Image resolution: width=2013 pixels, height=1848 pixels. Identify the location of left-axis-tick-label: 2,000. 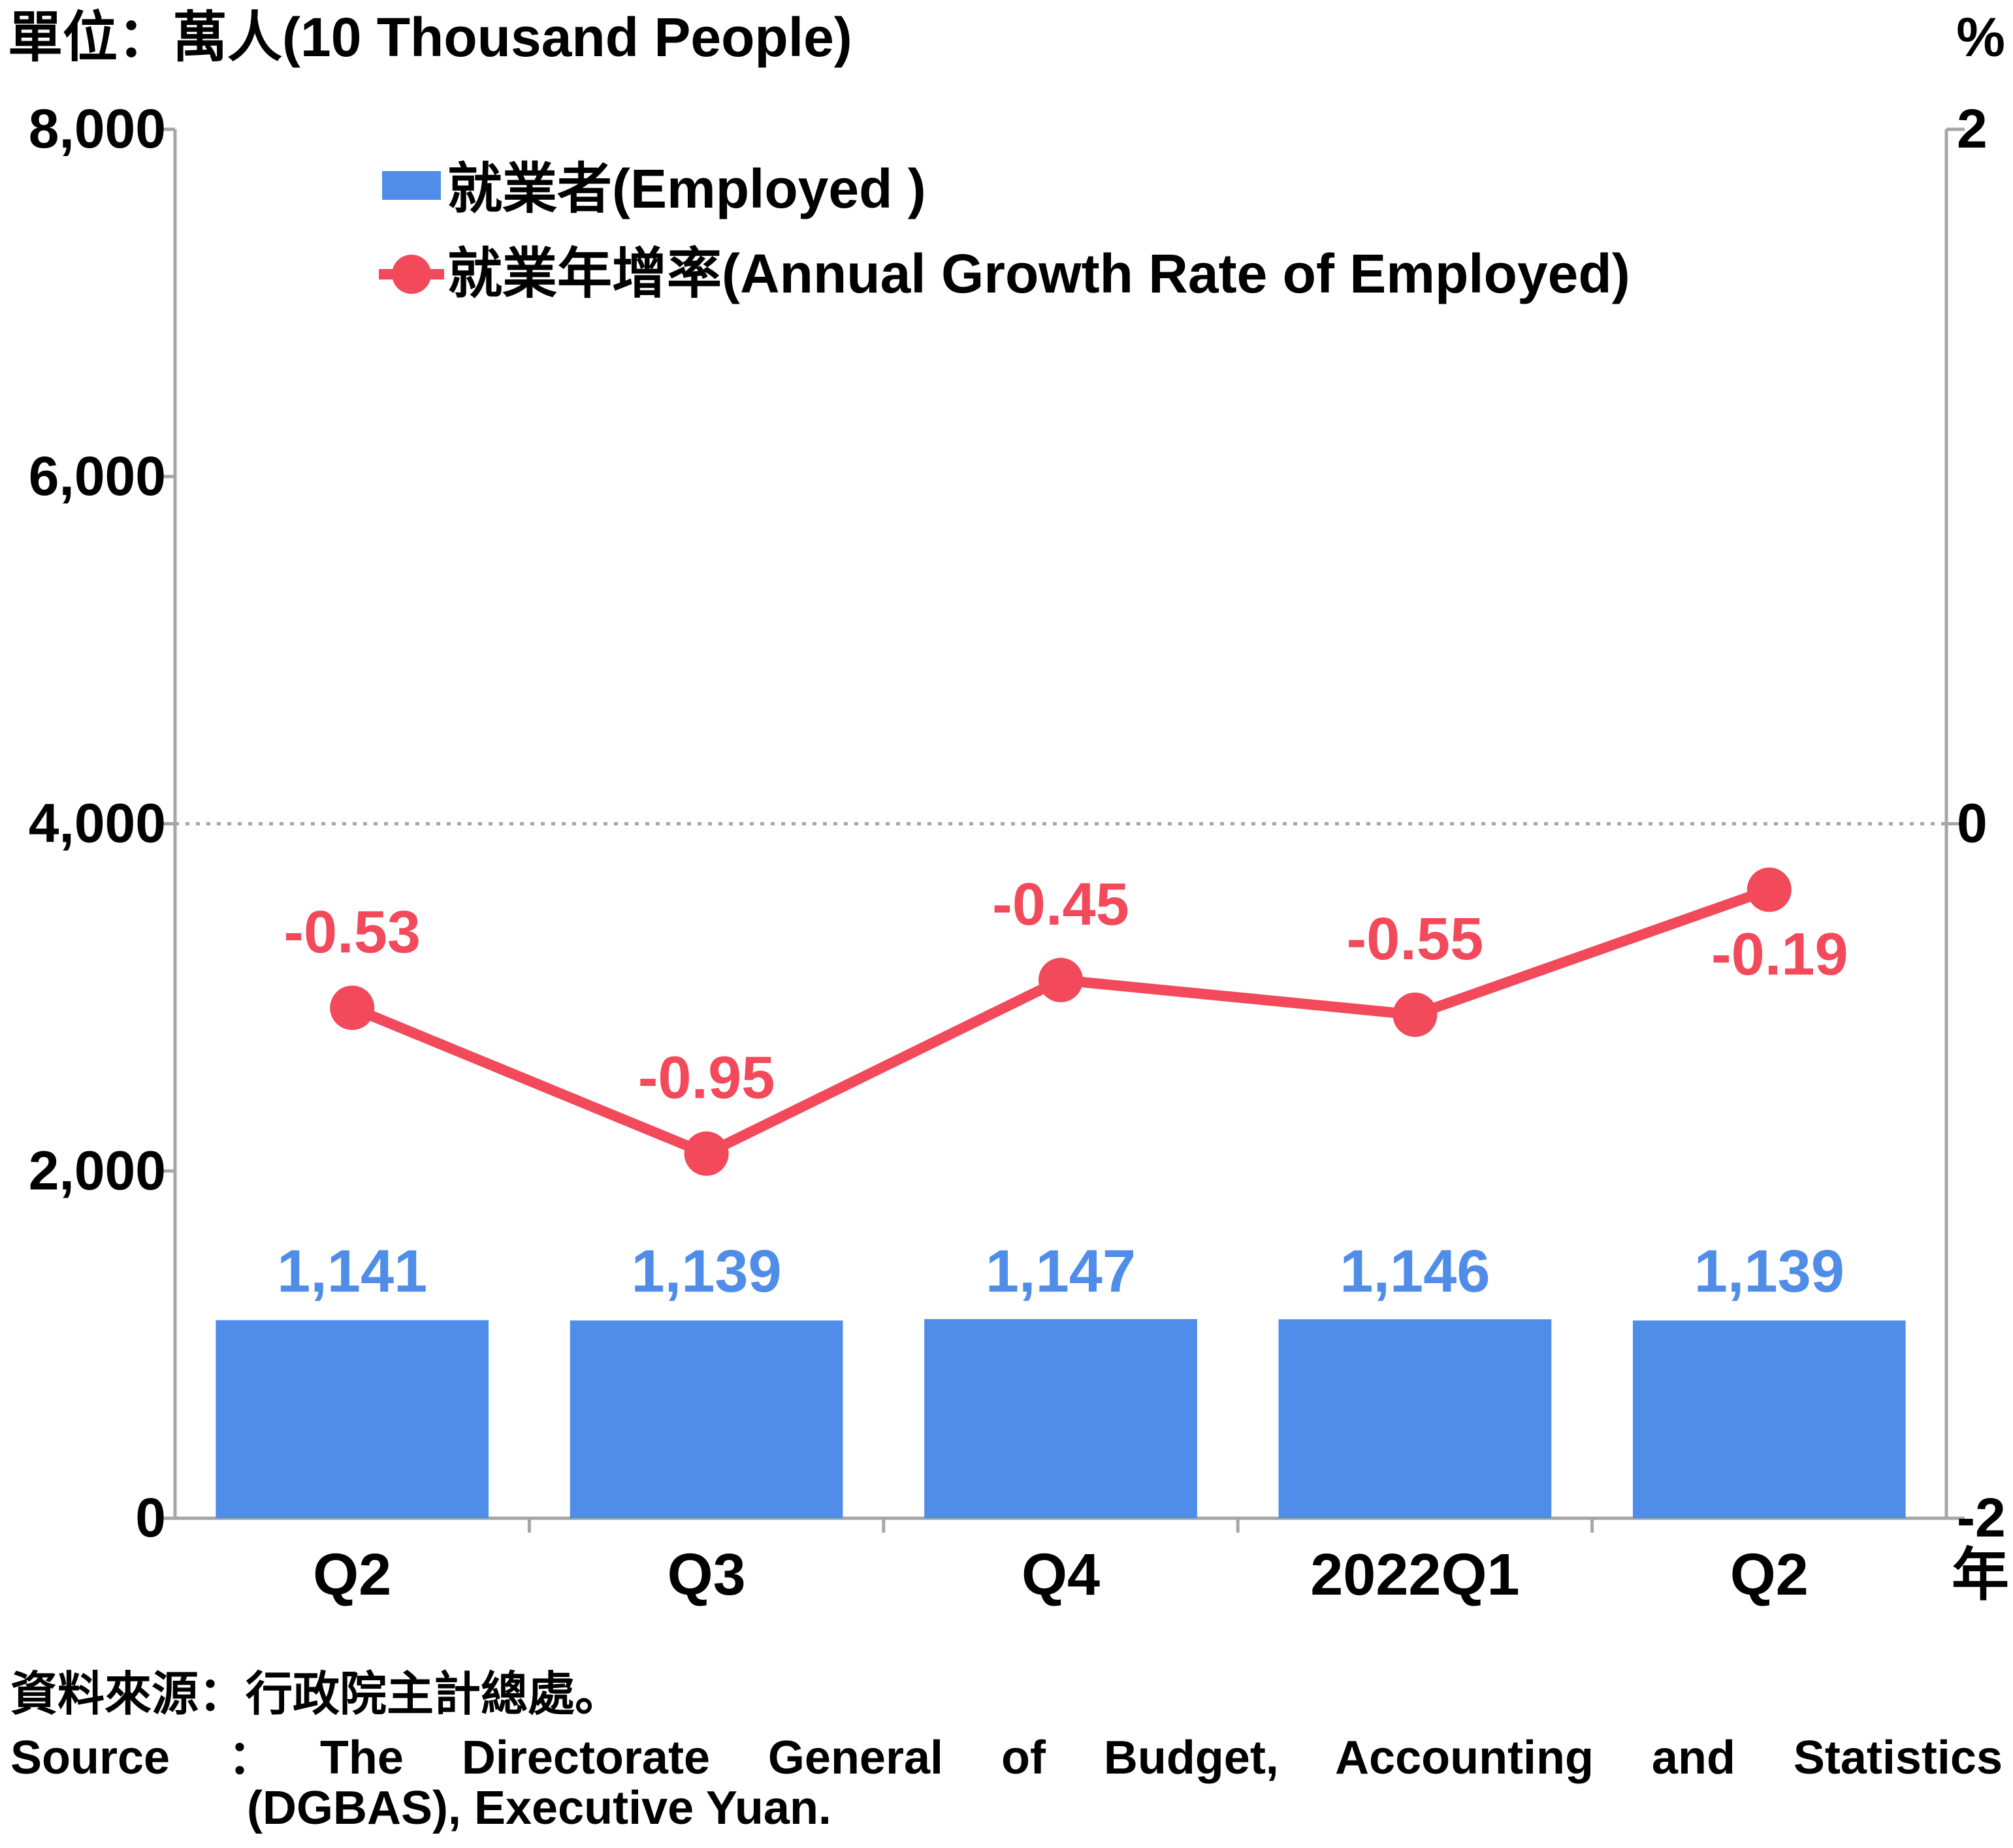
(97, 1170).